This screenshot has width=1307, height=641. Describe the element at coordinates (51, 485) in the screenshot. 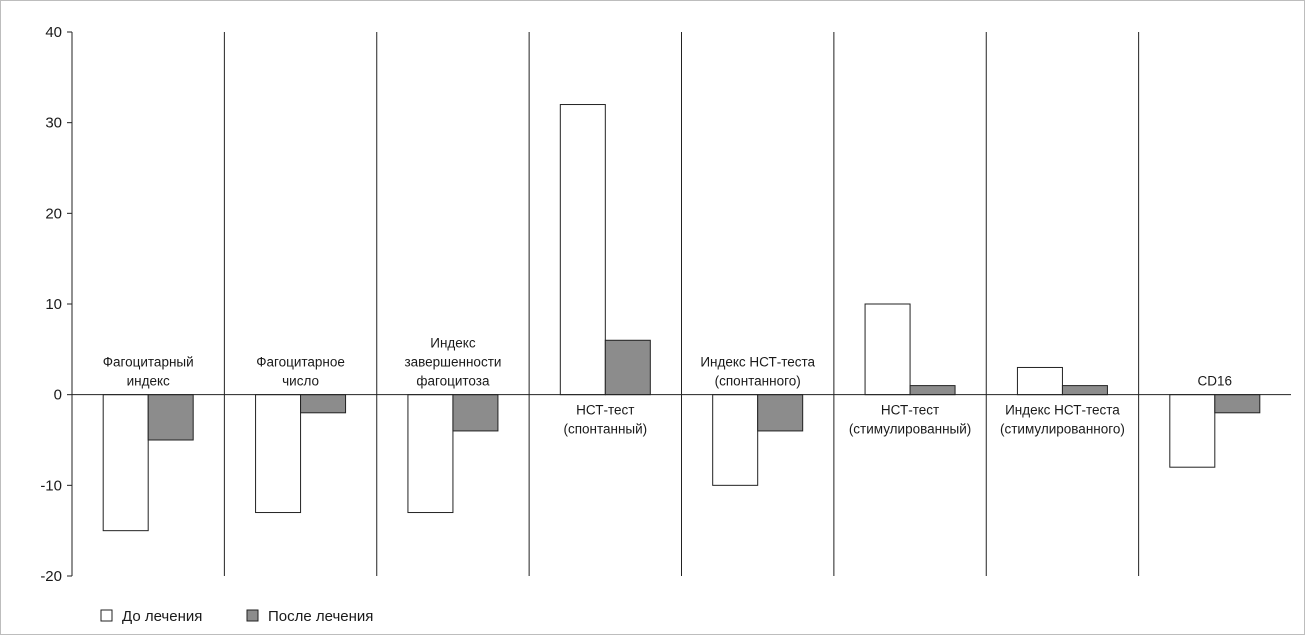

I see `y-tick-label: -10` at that location.